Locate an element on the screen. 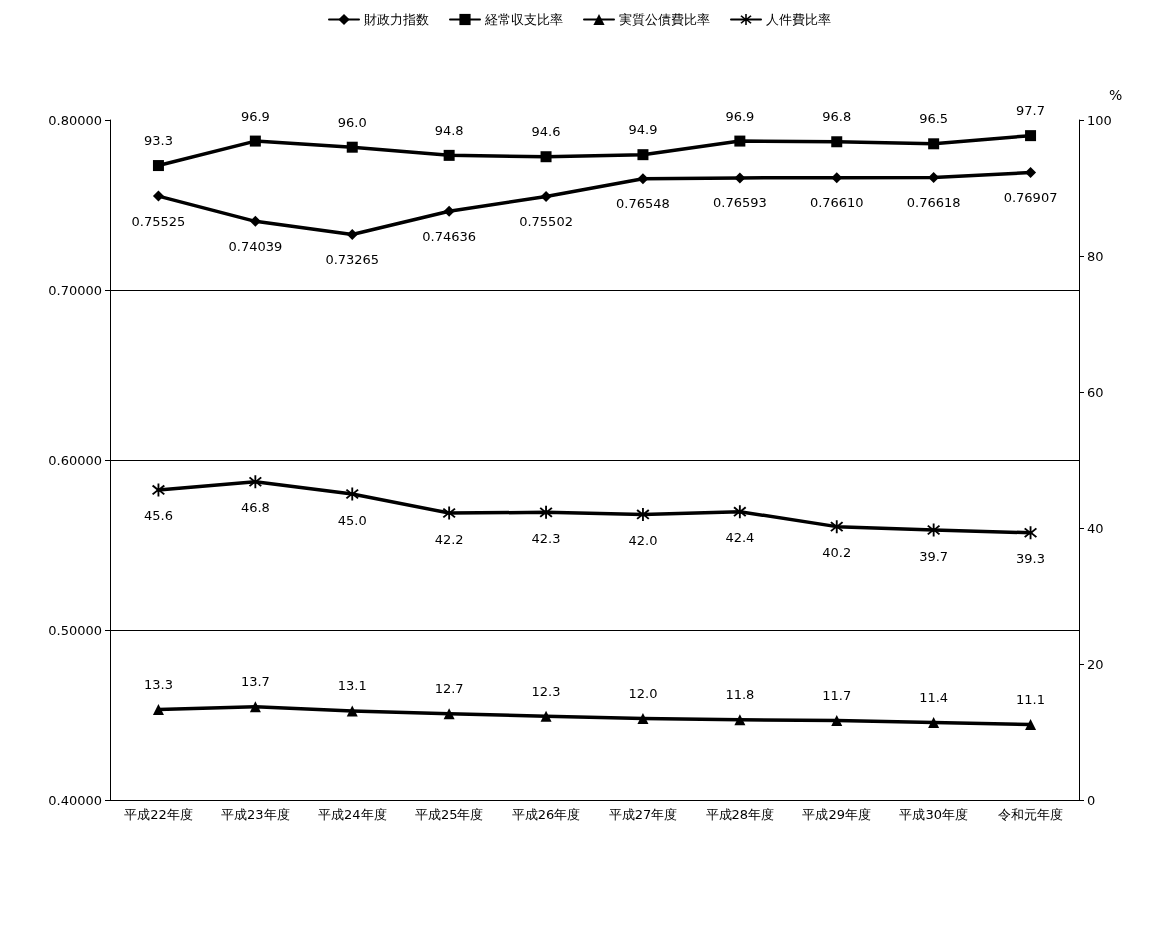 Image resolution: width=1159 pixels, height=935 pixels. data-label: 12.7 is located at coordinates (449, 689).